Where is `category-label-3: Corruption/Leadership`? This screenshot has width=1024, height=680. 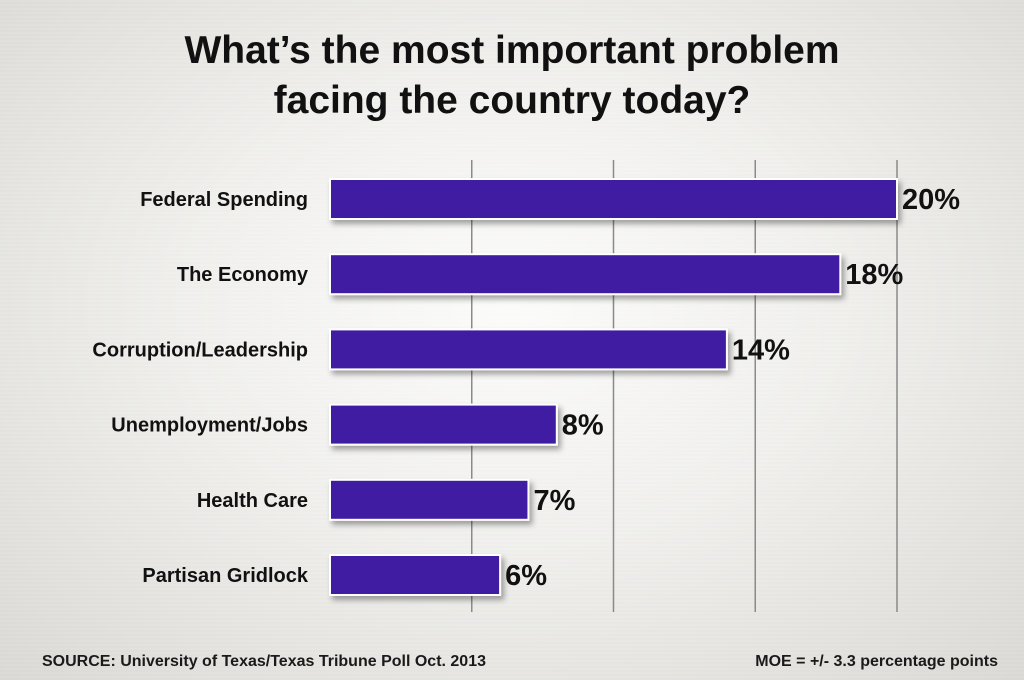
category-label-3: Corruption/Leadership is located at coordinates (200, 350).